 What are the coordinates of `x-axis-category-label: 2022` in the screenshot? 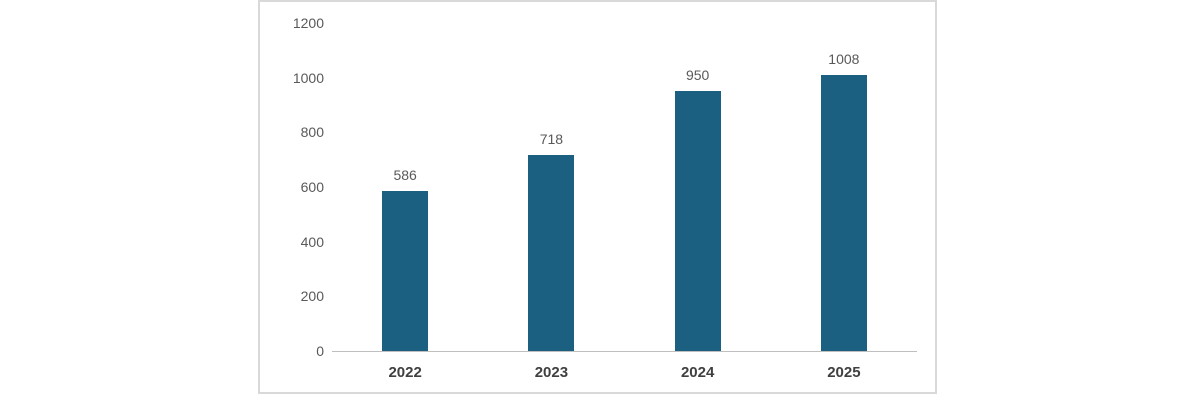 It's located at (405, 372).